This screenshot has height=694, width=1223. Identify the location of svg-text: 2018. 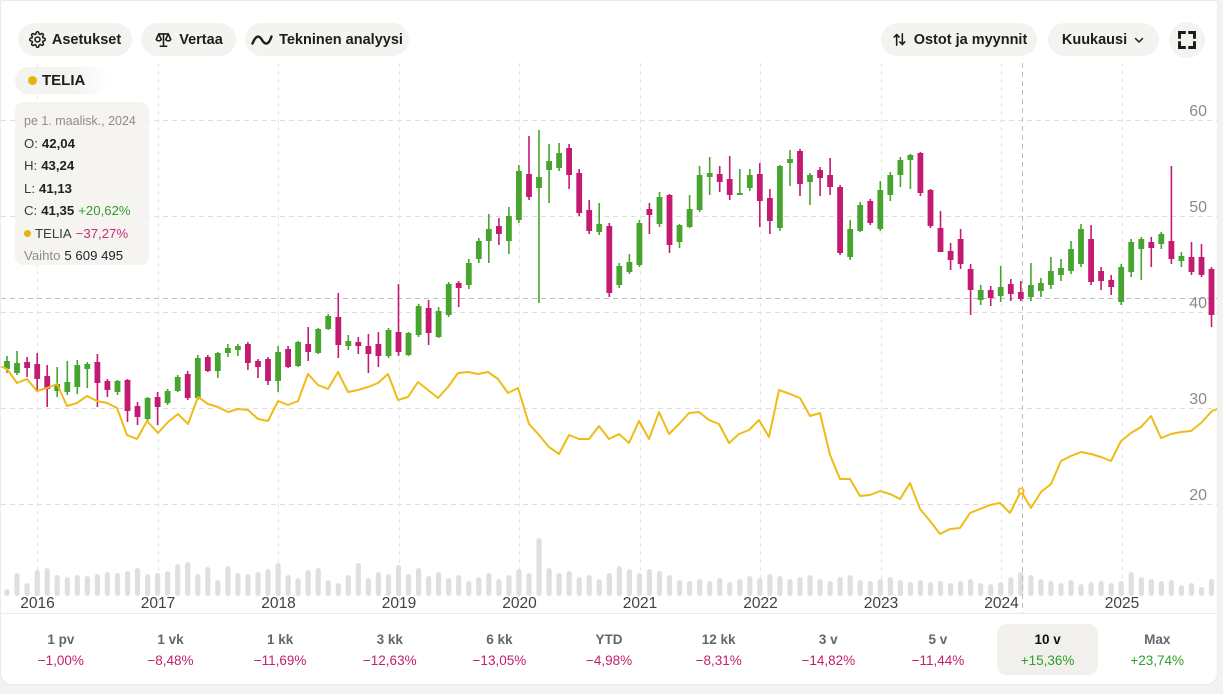
(278, 603).